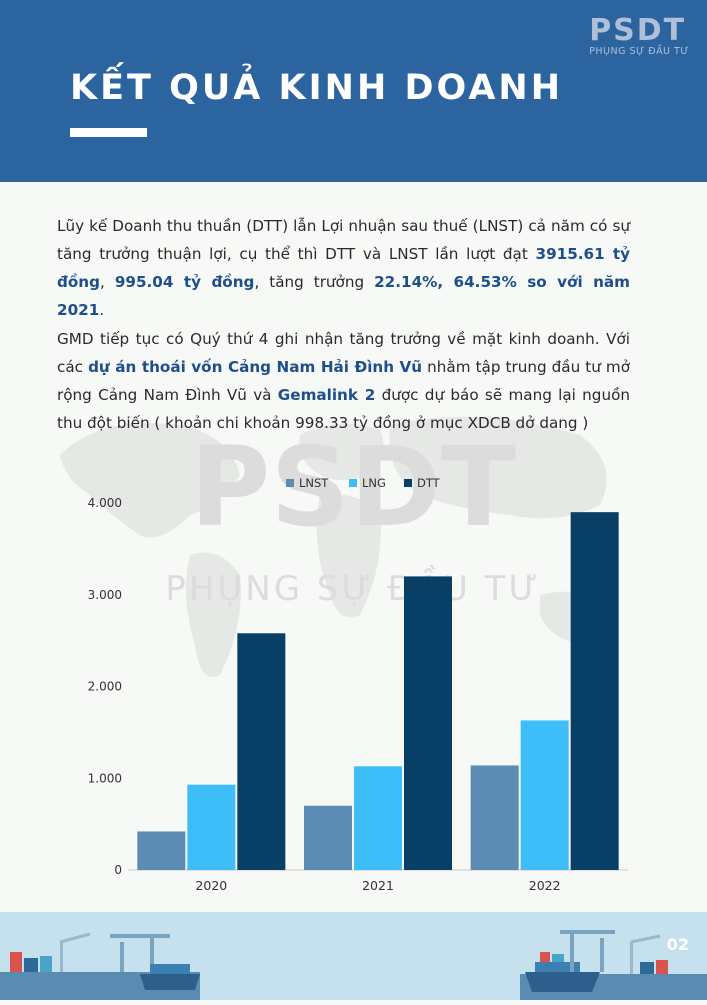  I want to click on bar-dtt-2022, so click(594, 691).